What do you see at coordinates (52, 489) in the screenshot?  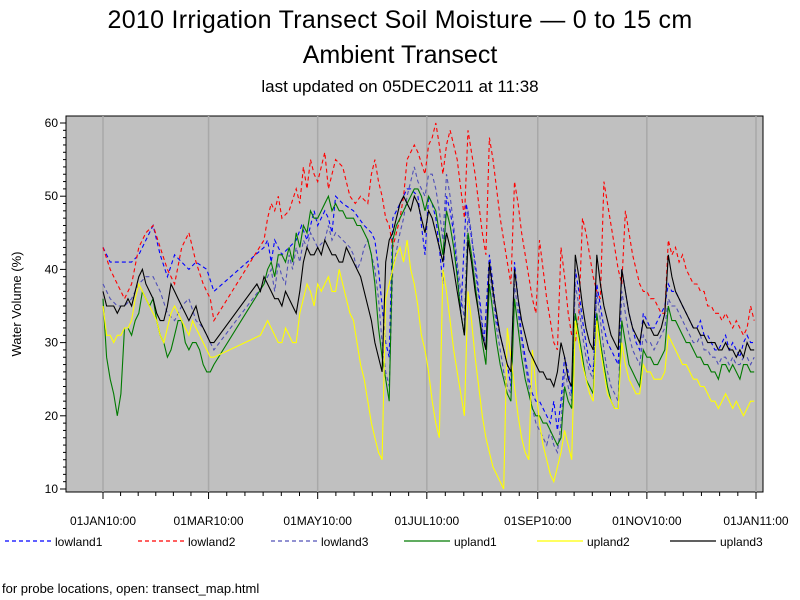 I see `y-tick-label: 10` at bounding box center [52, 489].